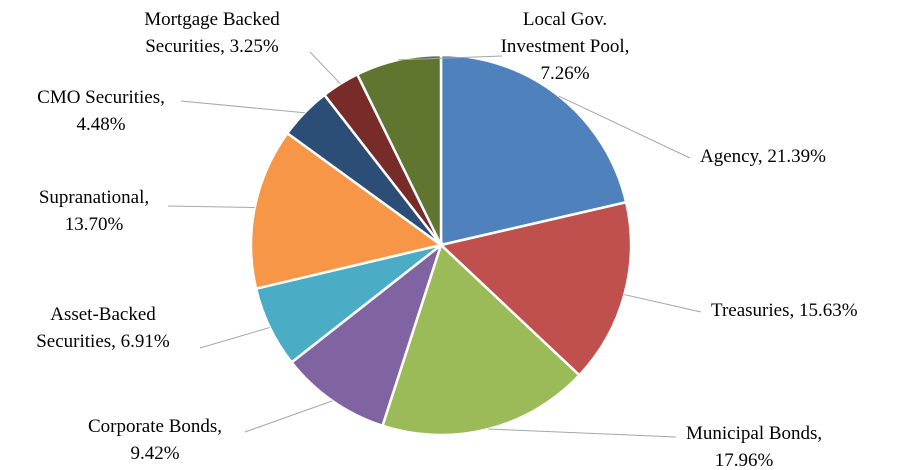 Image resolution: width=905 pixels, height=470 pixels. I want to click on data-label-line: 17.96%, so click(744, 460).